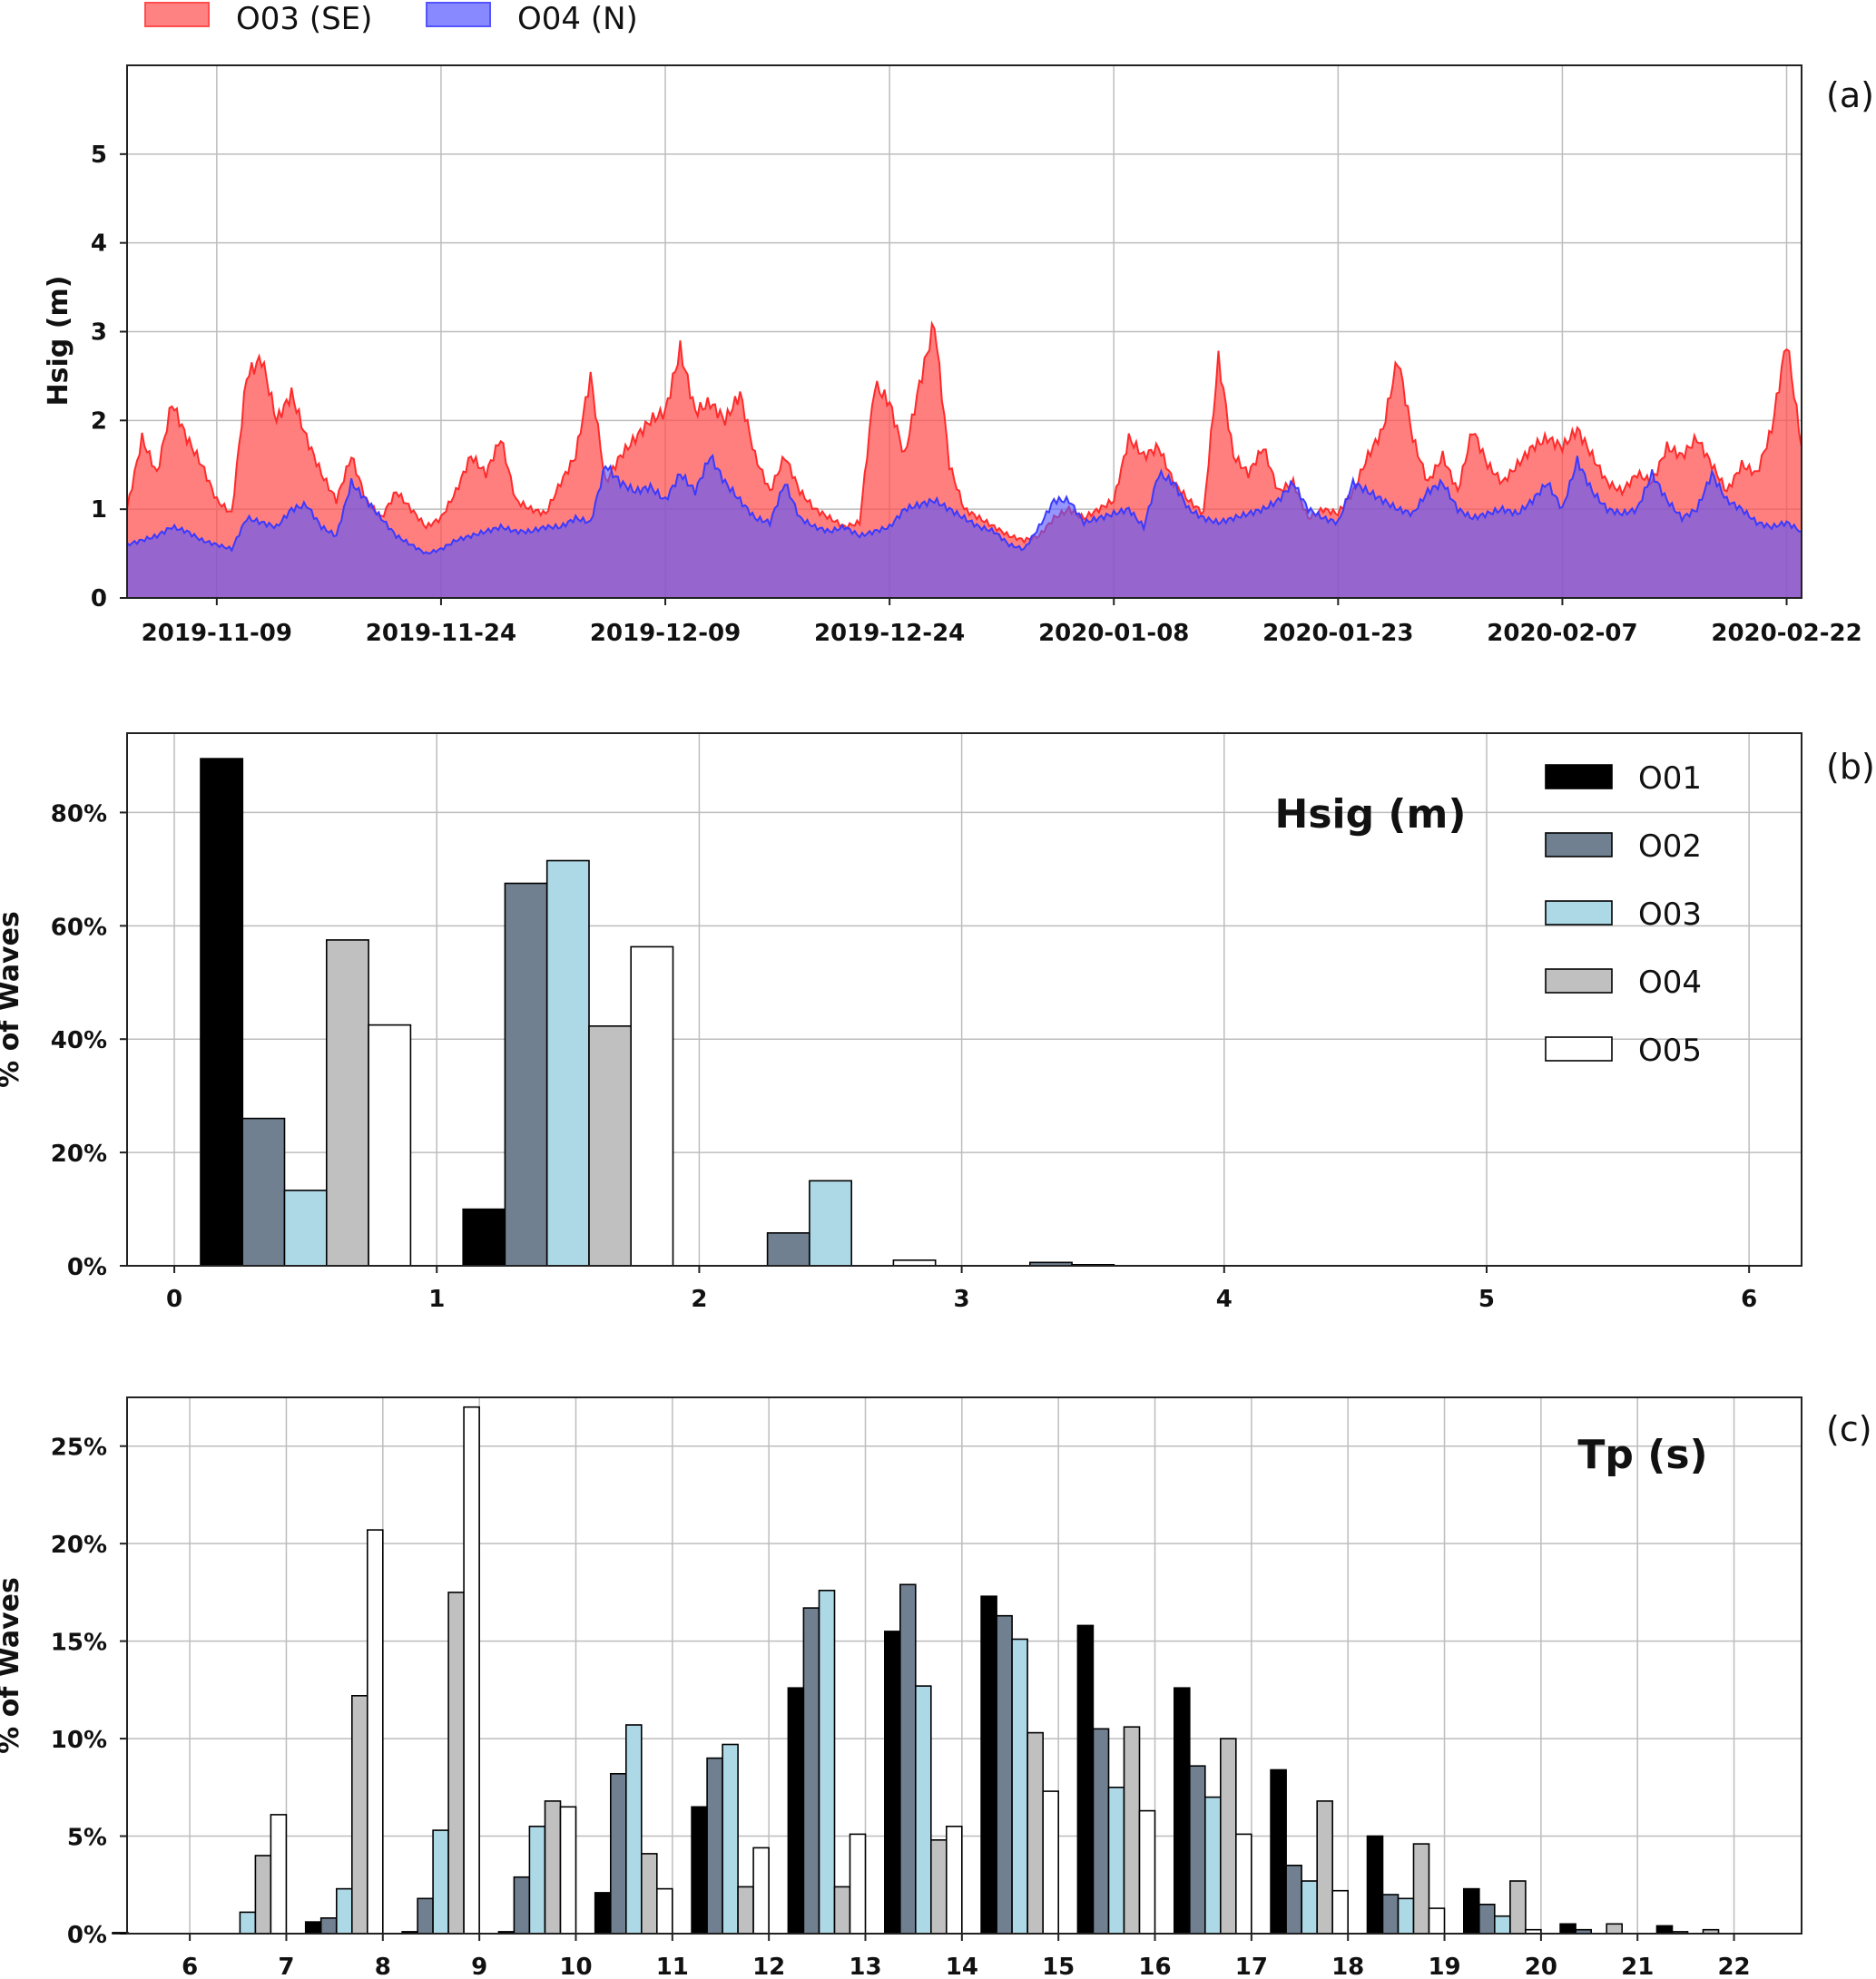 This screenshot has width=1876, height=1979. Describe the element at coordinates (1444, 1966) in the screenshot. I see `x-tick-label: 19` at that location.